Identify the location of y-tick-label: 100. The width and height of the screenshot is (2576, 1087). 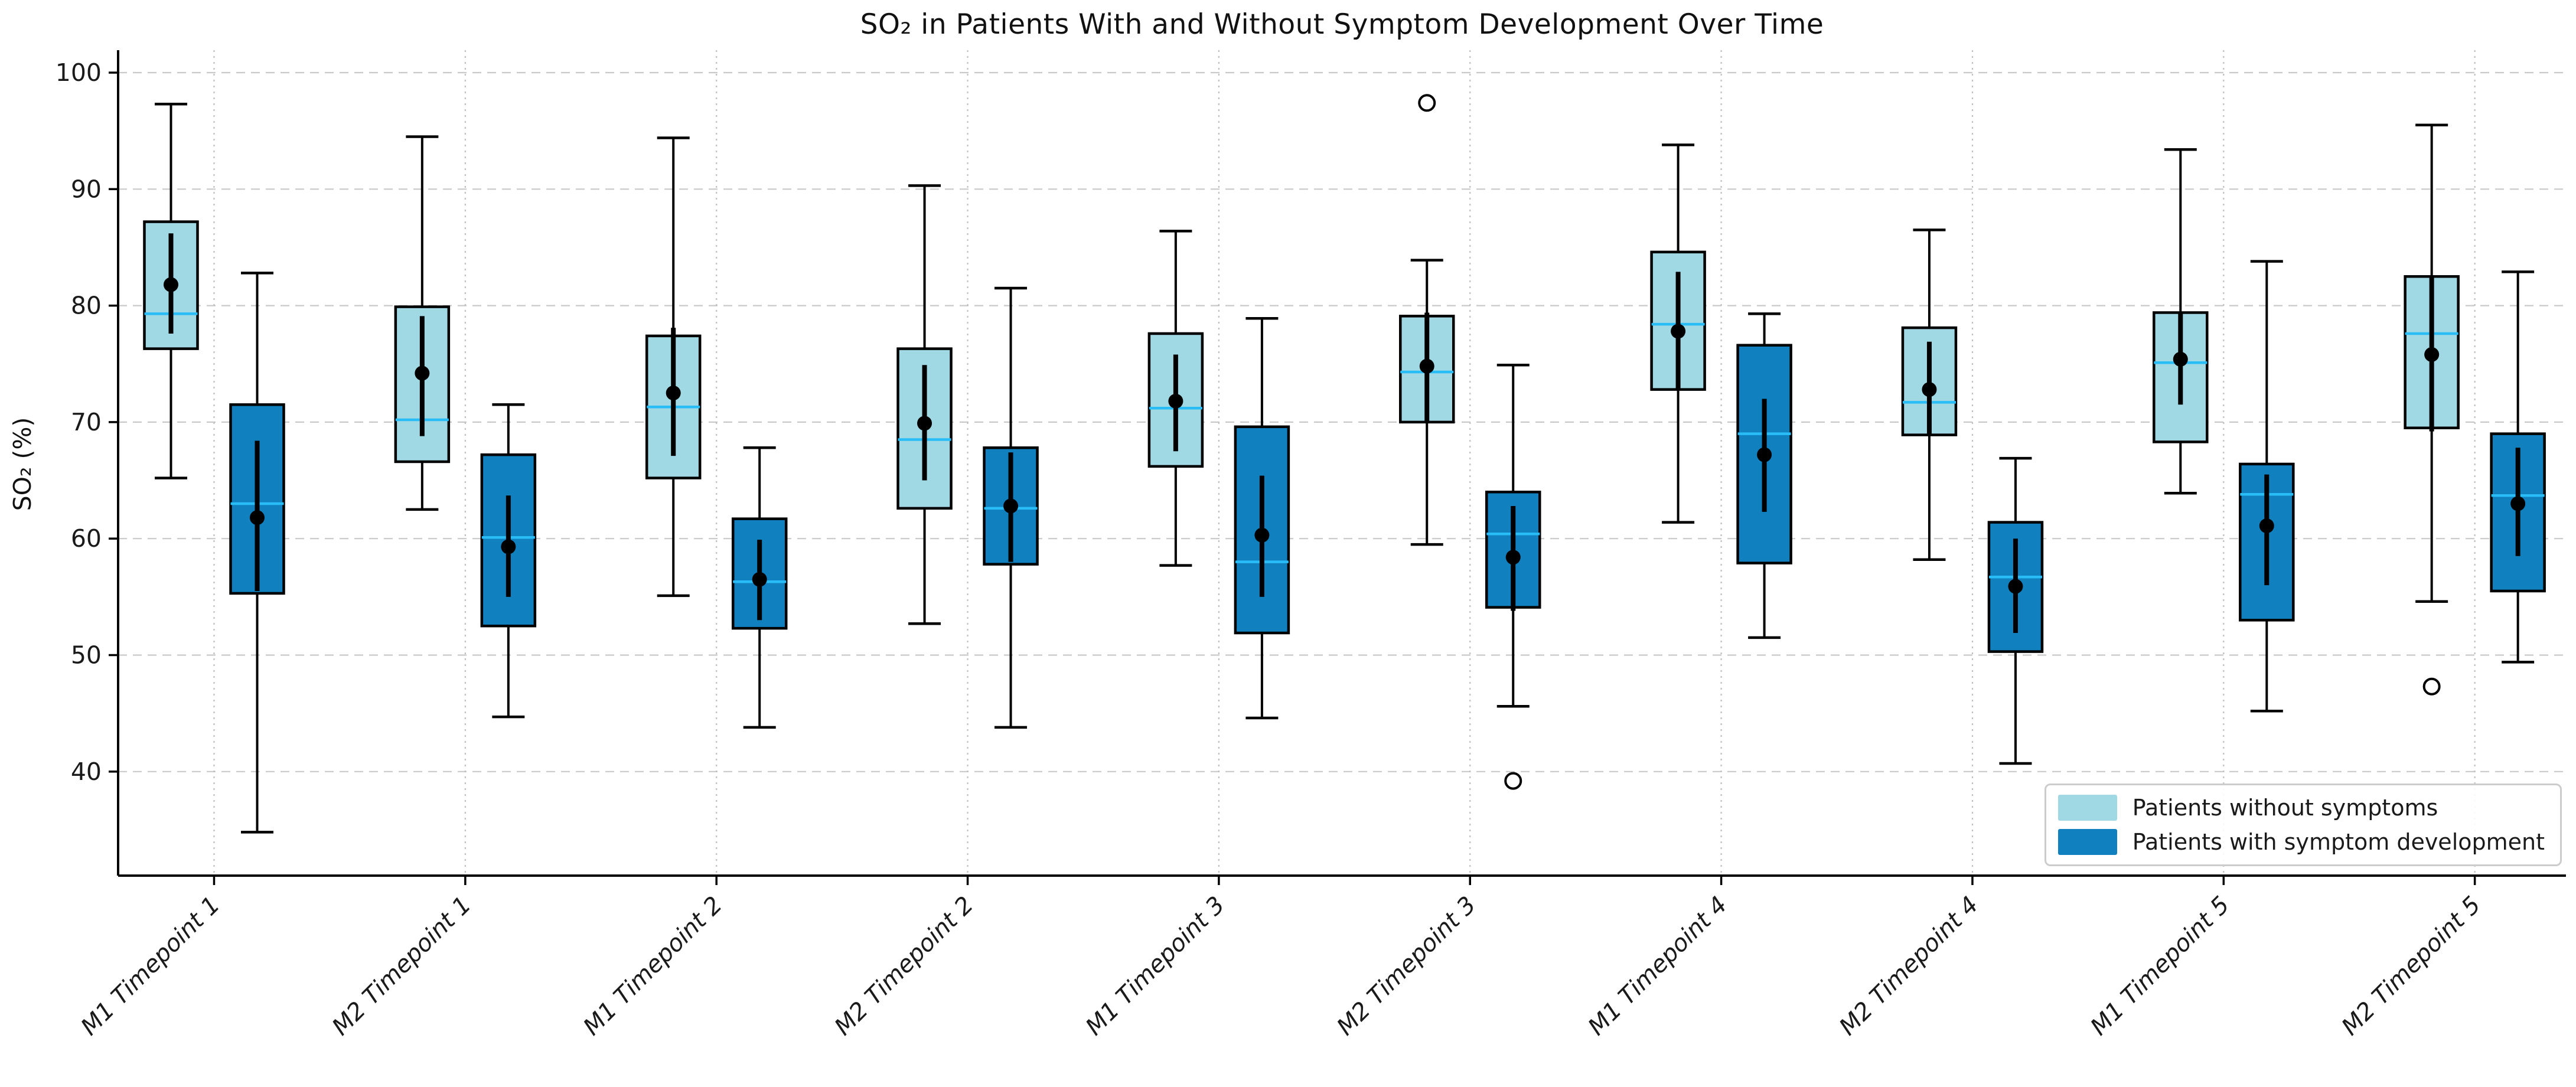
(79, 72).